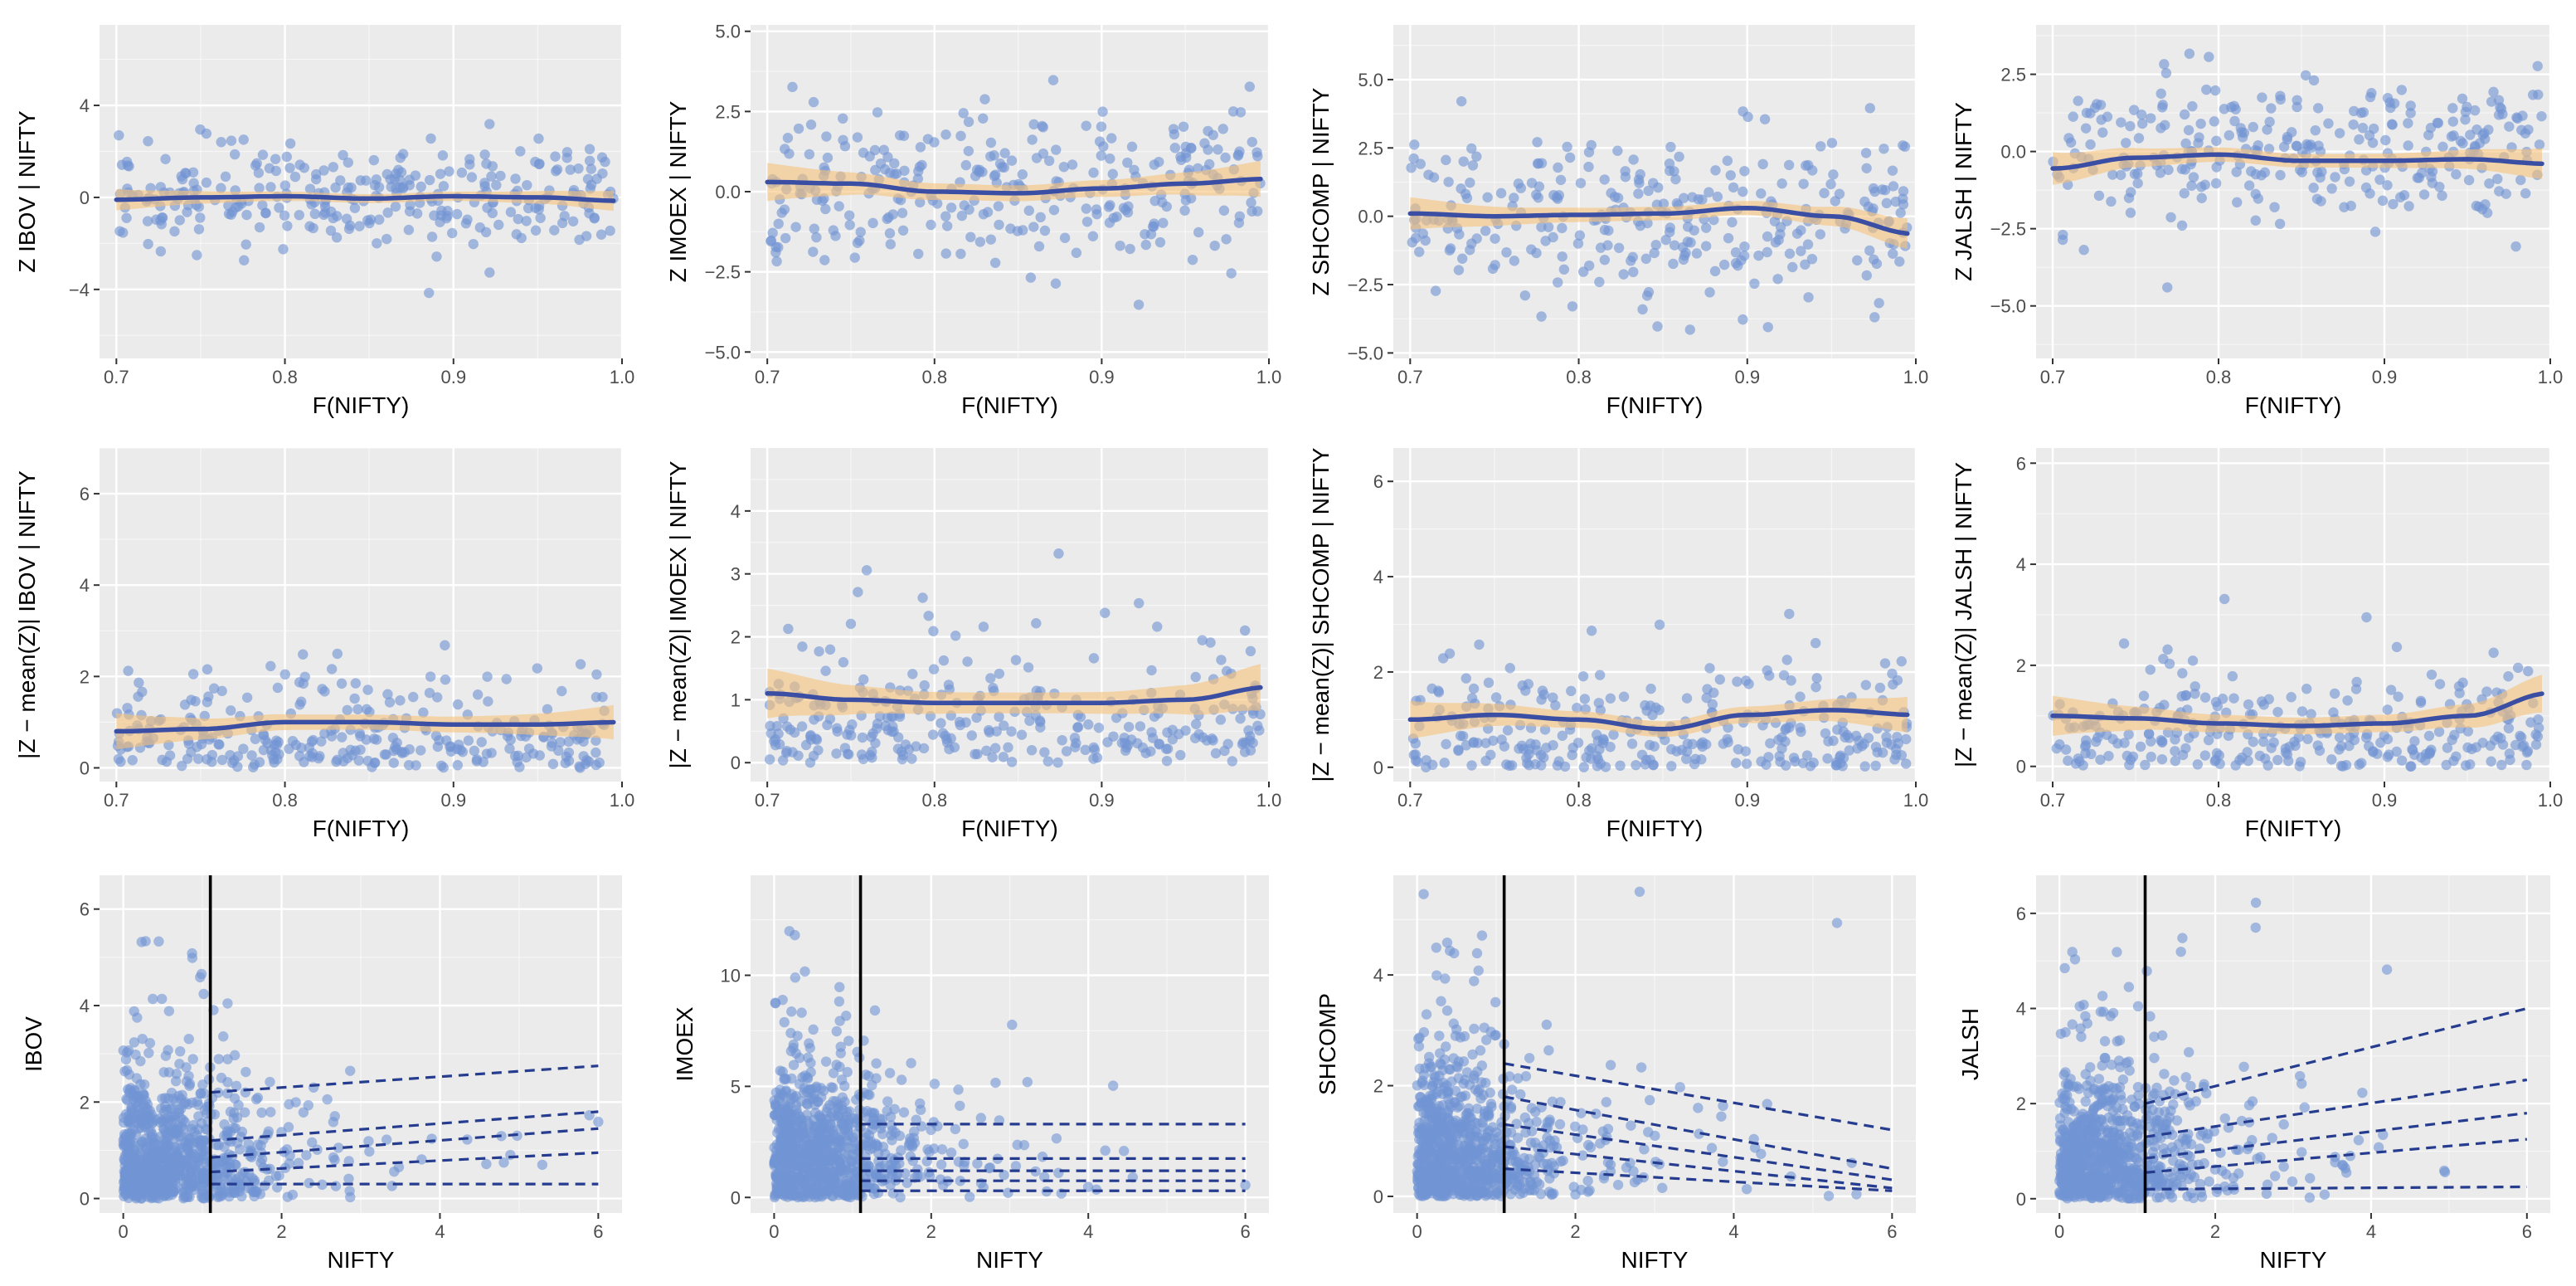 The width and height of the screenshot is (2576, 1286). Describe the element at coordinates (1916, 801) in the screenshot. I see `x-tick-label: 1.0` at that location.